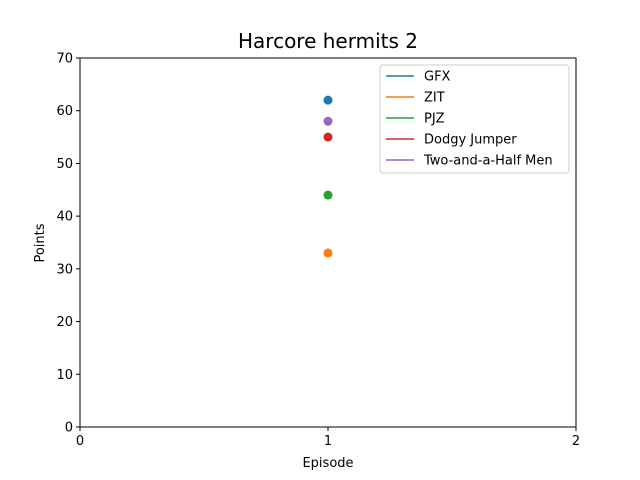 This screenshot has height=480, width=640. What do you see at coordinates (434, 119) in the screenshot?
I see `legend-label: PJZ` at bounding box center [434, 119].